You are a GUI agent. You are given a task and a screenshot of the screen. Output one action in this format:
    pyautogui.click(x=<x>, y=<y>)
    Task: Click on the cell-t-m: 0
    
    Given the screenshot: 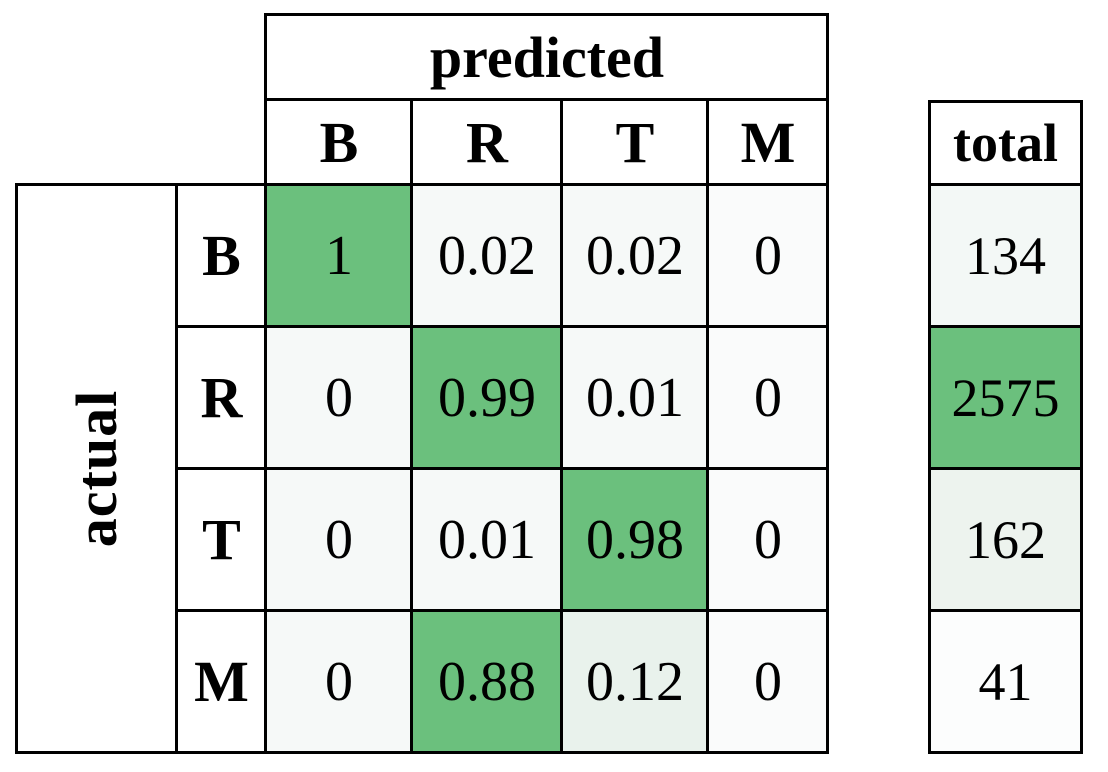 What is the action you would take?
    pyautogui.click(x=768, y=539)
    